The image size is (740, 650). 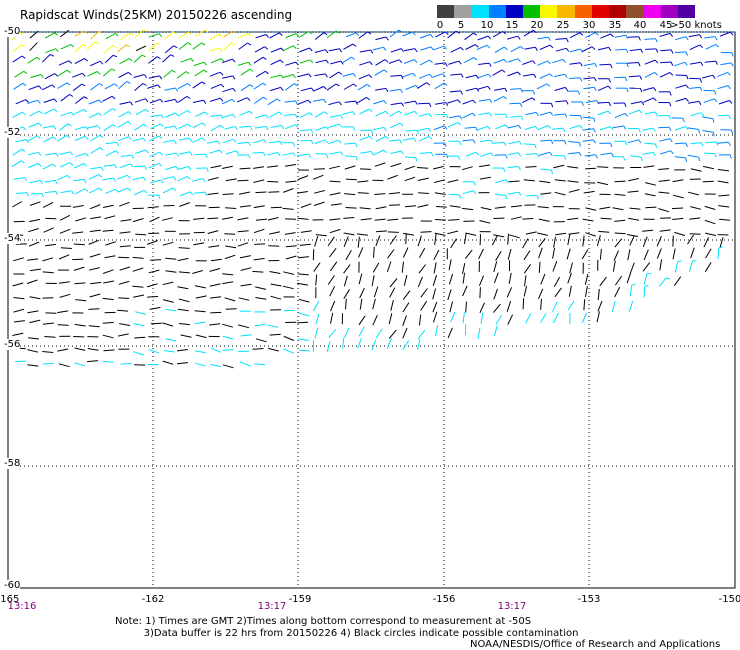 What do you see at coordinates (487, 25) in the screenshot?
I see `legend-label: 10` at bounding box center [487, 25].